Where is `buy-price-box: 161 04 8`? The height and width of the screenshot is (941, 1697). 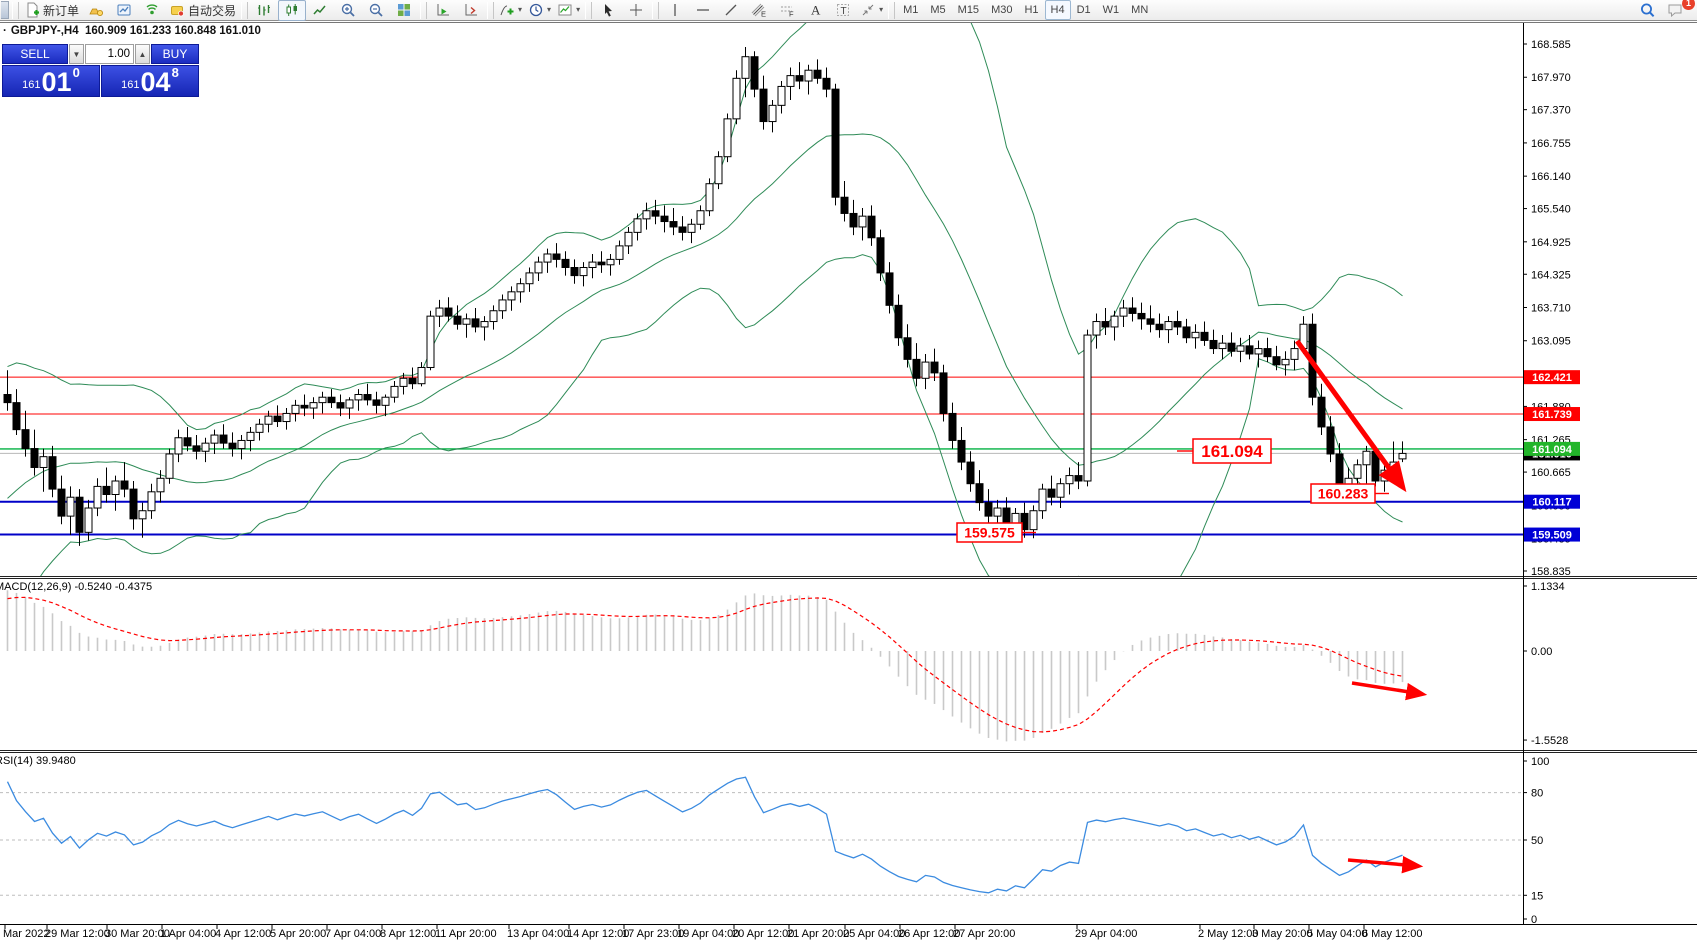 buy-price-box: 161 04 8 is located at coordinates (150, 81).